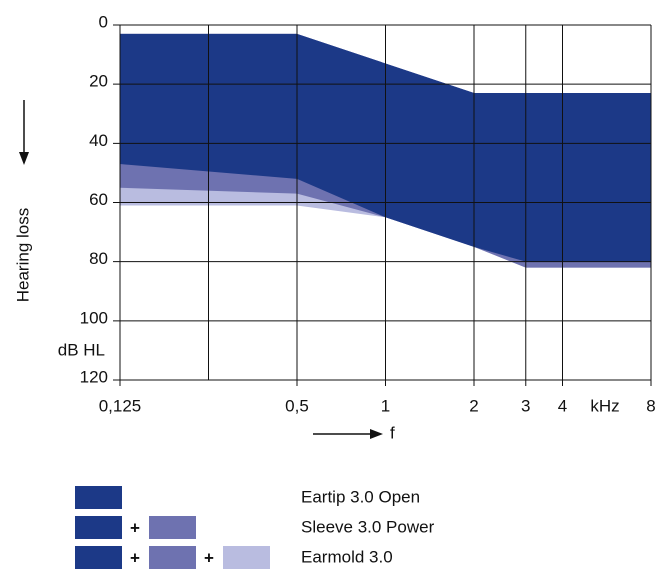  What do you see at coordinates (81, 349) in the screenshot?
I see `y-unit: dB HL` at bounding box center [81, 349].